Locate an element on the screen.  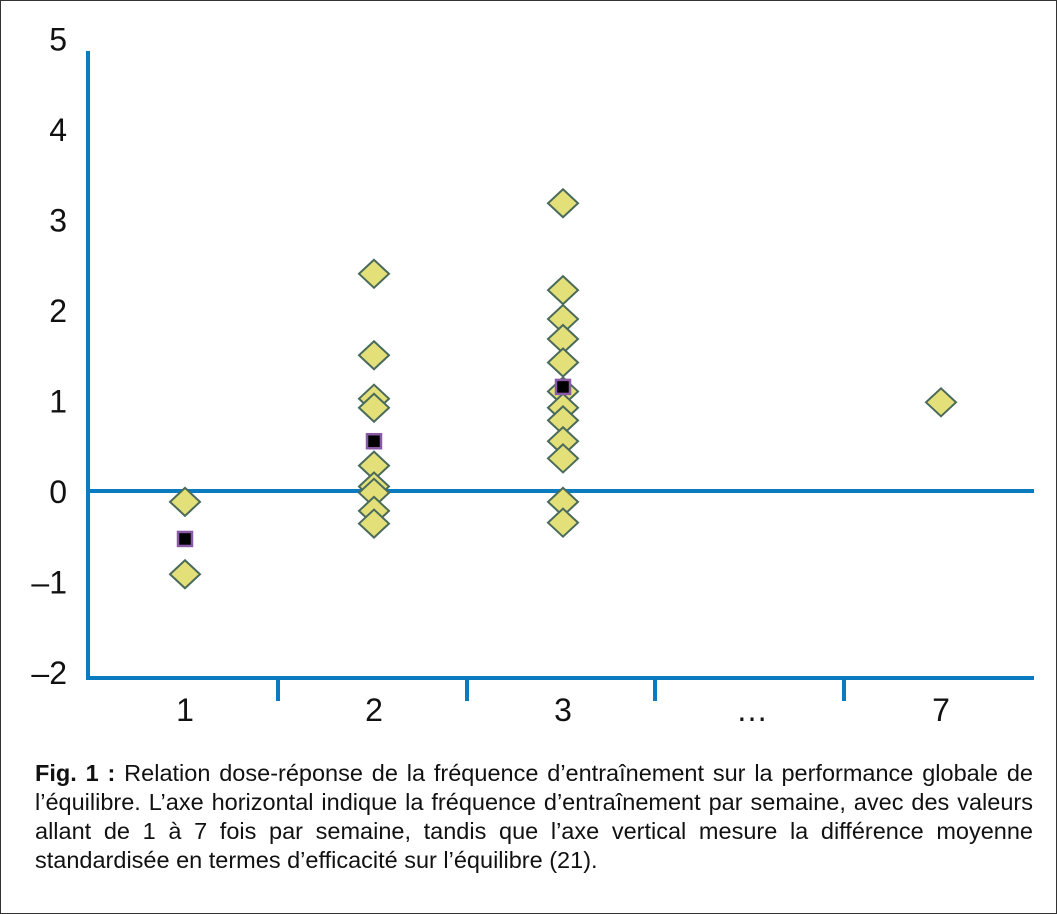
x-tick-label: 7 is located at coordinates (941, 710).